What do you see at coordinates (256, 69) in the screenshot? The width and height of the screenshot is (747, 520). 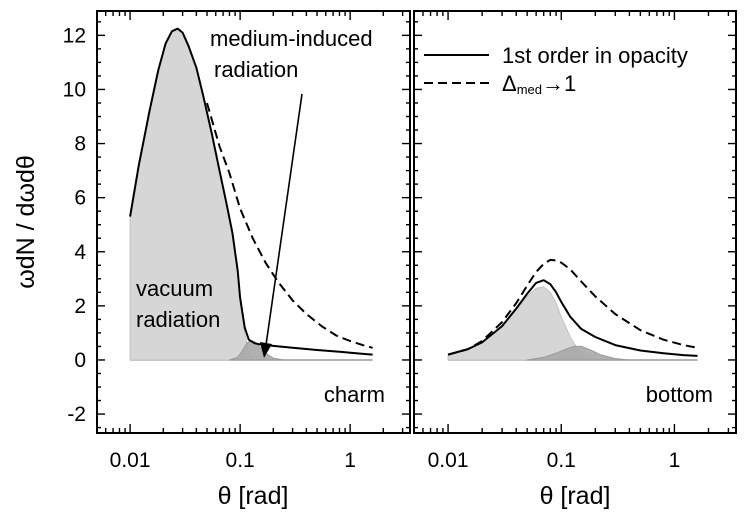 I see `annotation-radiation-medium: radiation` at bounding box center [256, 69].